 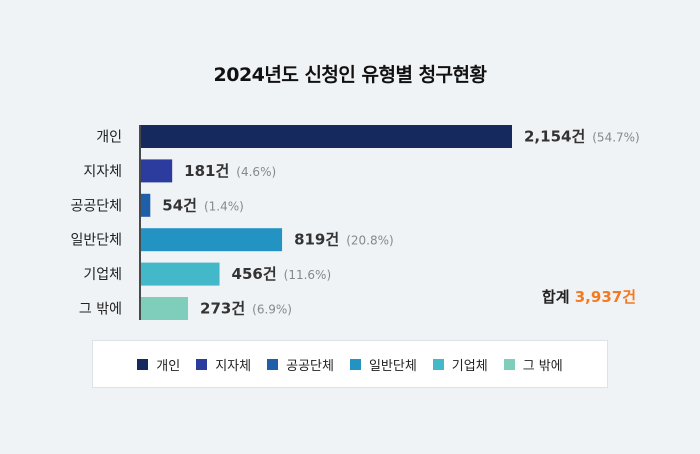 I want to click on legend-item: 공공단체, so click(x=300, y=364).